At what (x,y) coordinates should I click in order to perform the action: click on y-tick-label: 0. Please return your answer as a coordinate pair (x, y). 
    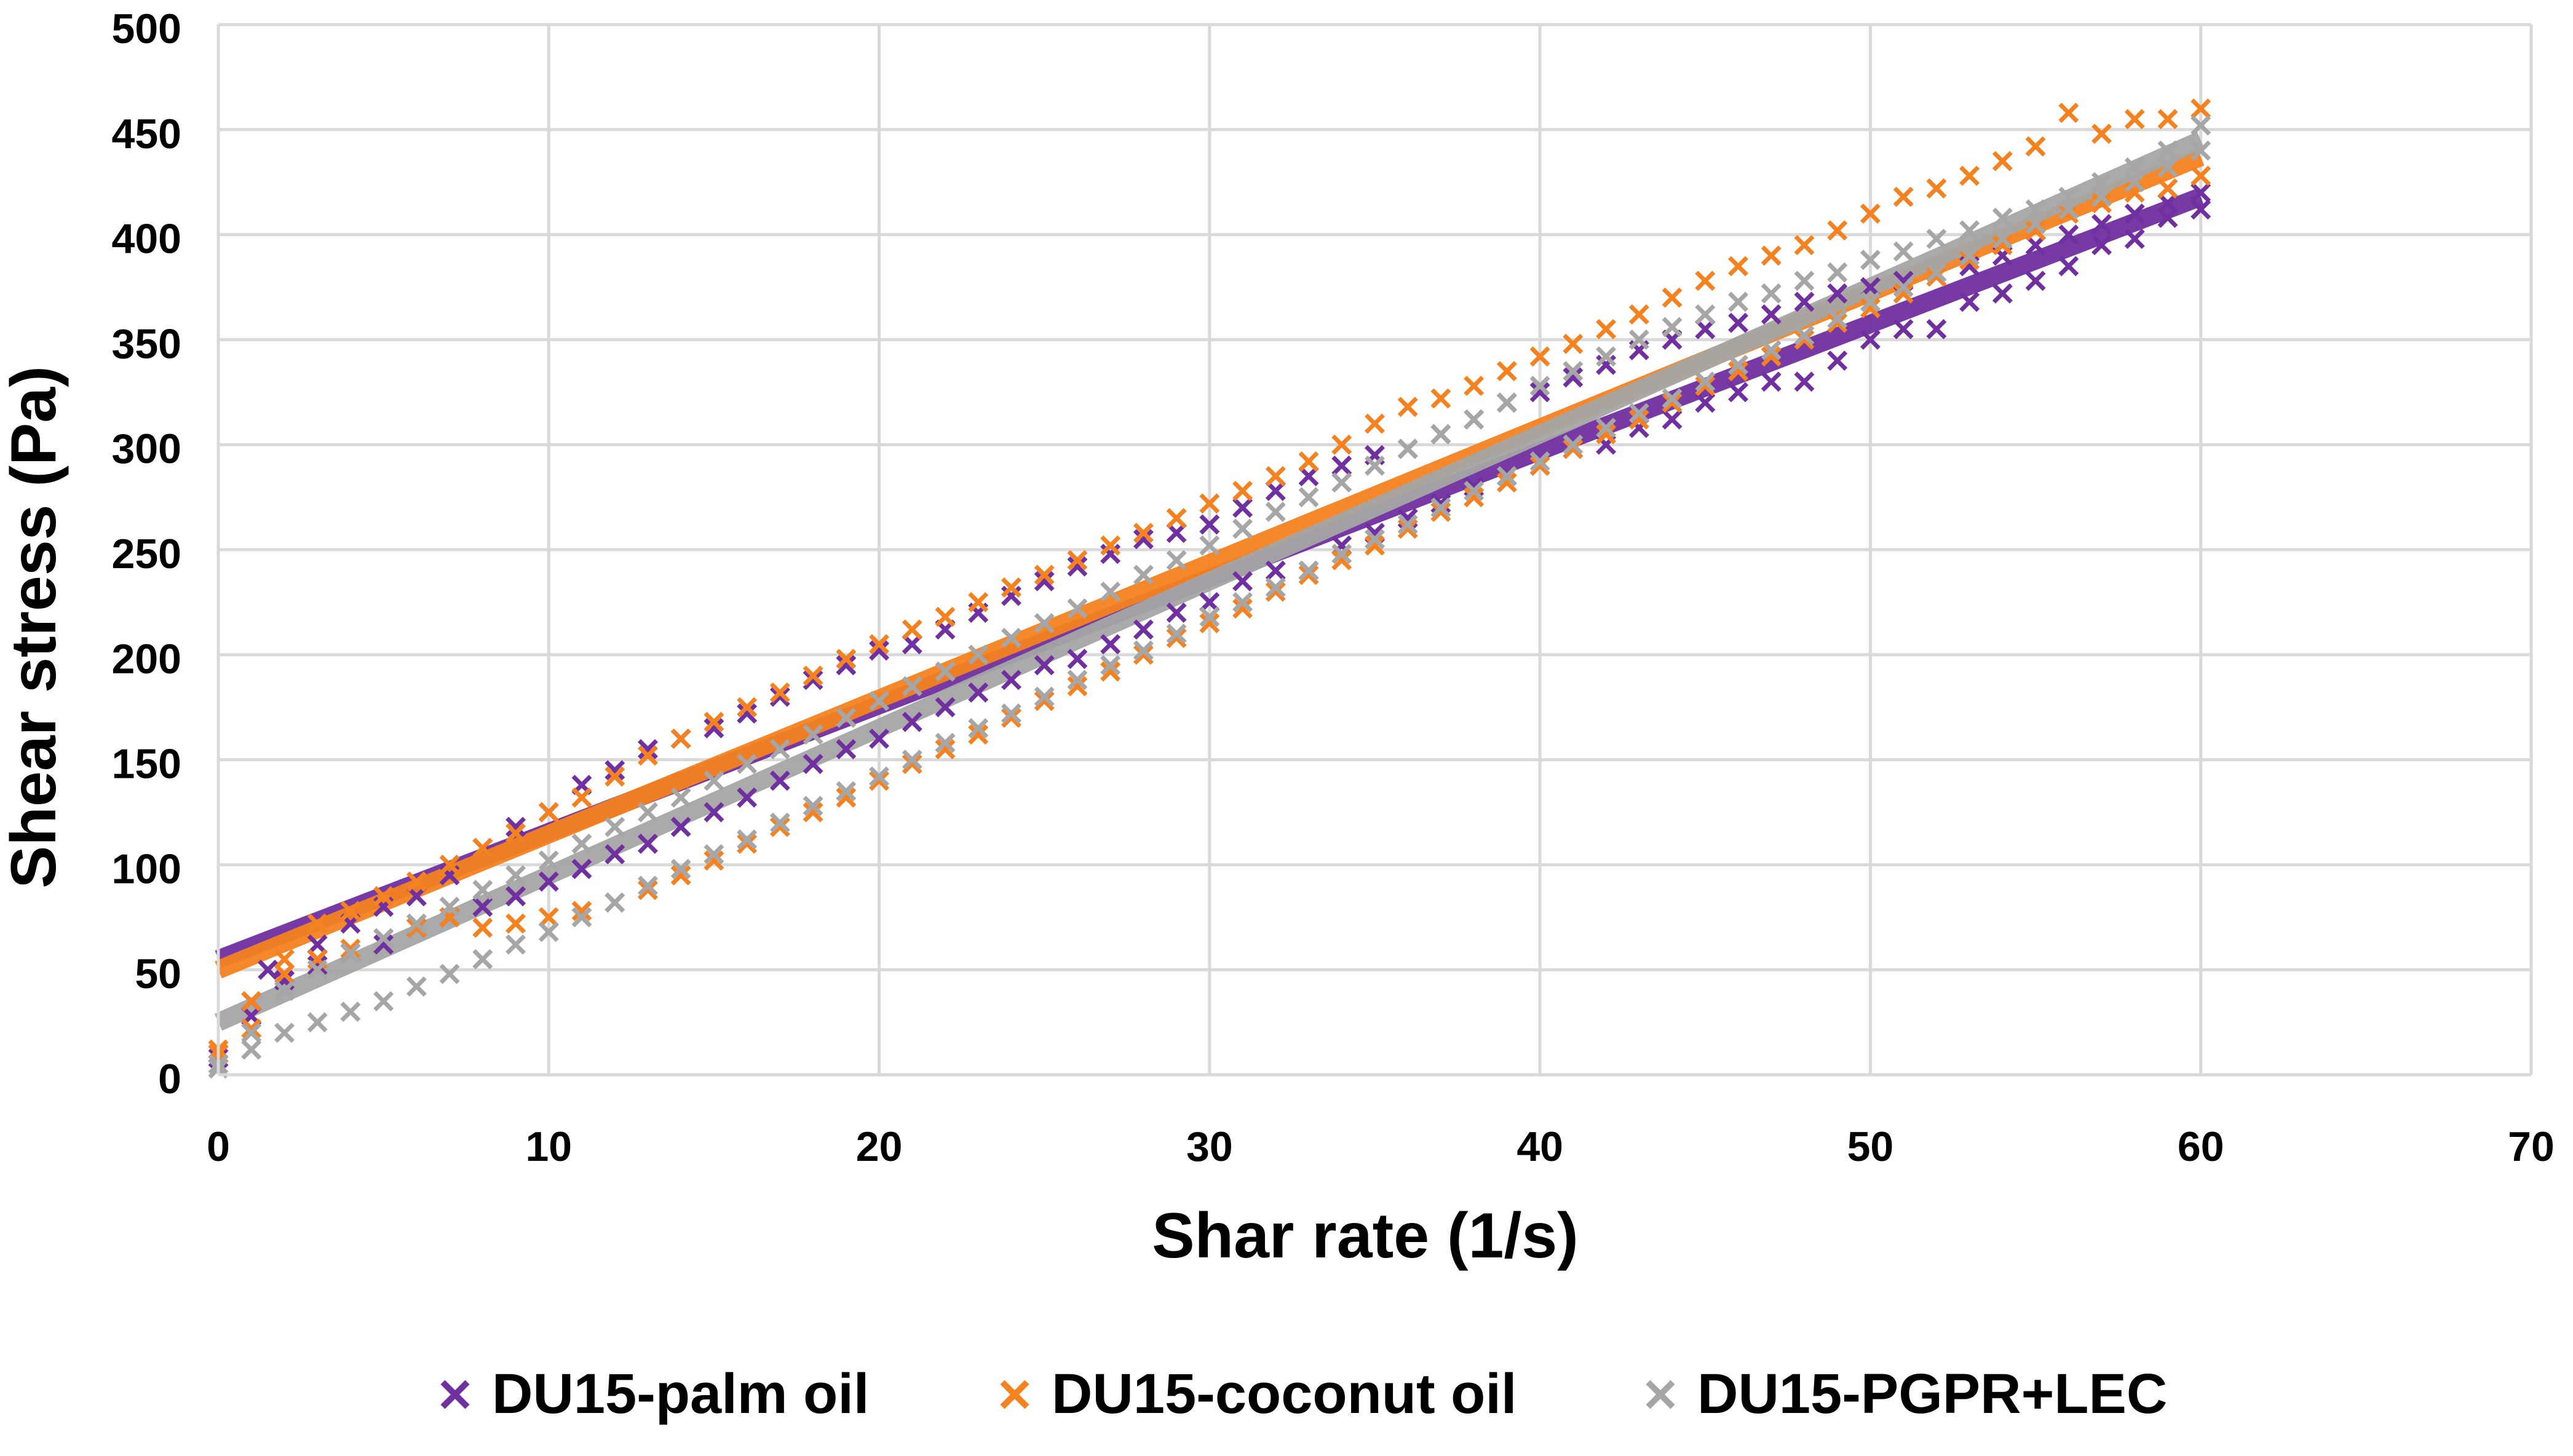
    Looking at the image, I should click on (169, 1079).